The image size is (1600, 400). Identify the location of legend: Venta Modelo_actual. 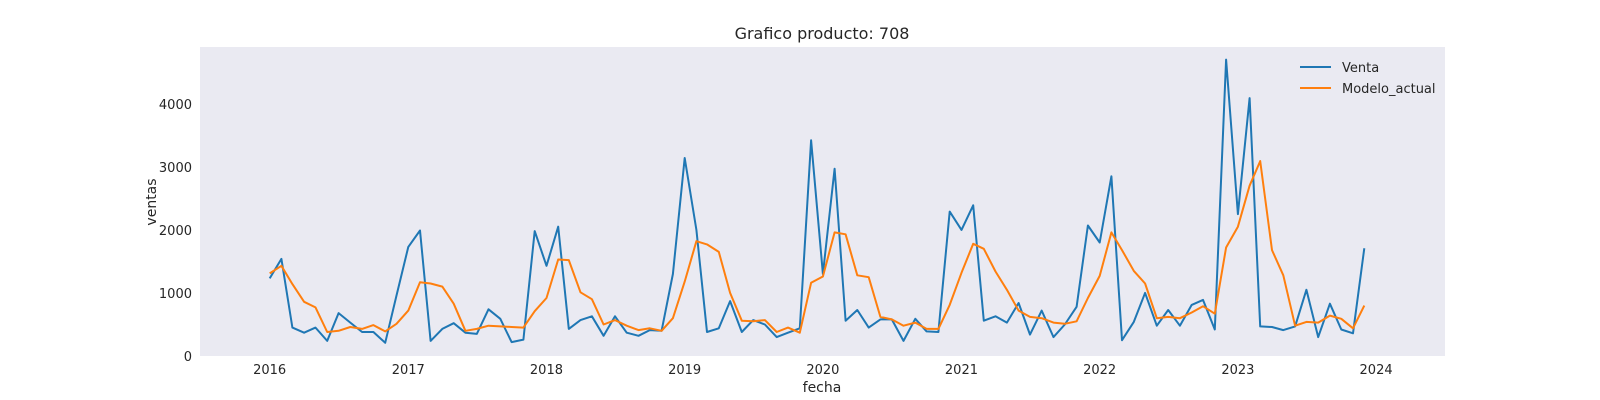
(1368, 79).